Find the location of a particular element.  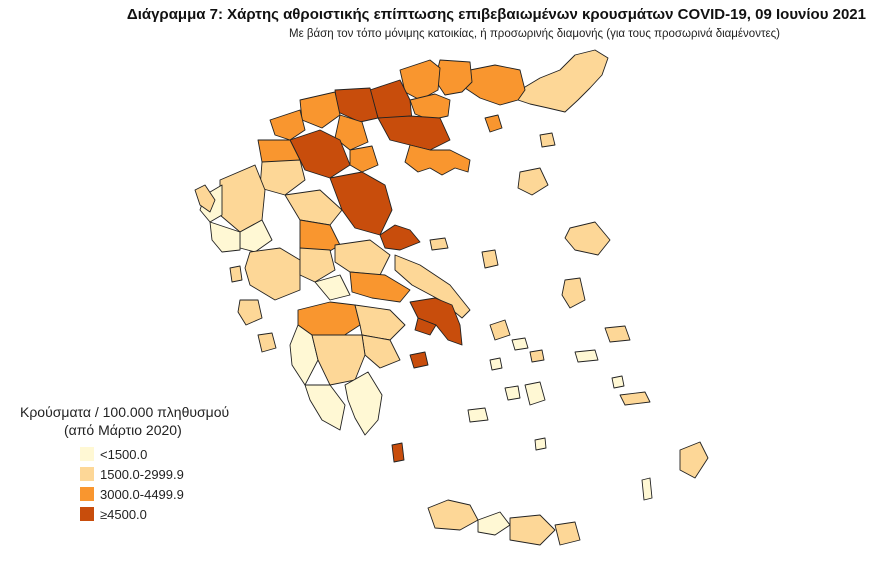

region-milos is located at coordinates (478, 415).